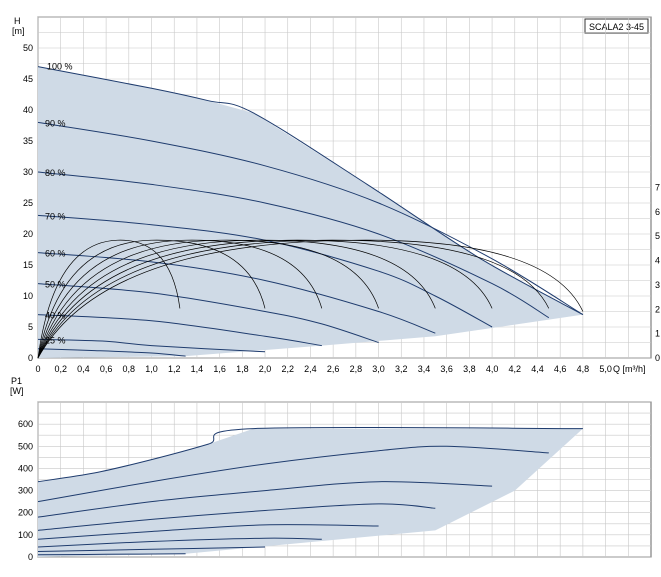 The image size is (661, 577). What do you see at coordinates (560, 369) in the screenshot?
I see `x-tick-label: 4,6` at bounding box center [560, 369].